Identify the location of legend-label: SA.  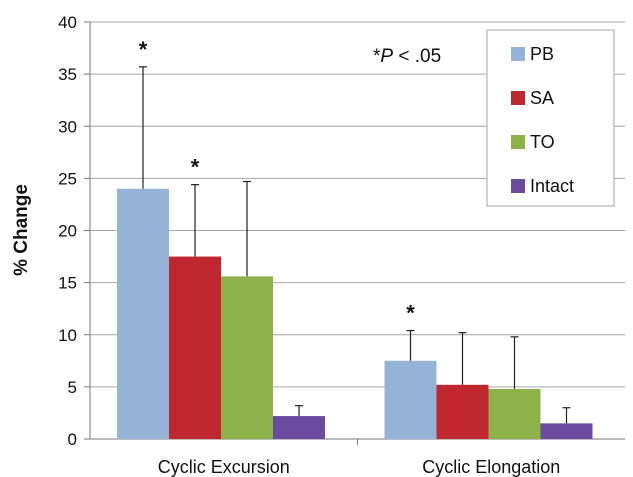
(542, 98).